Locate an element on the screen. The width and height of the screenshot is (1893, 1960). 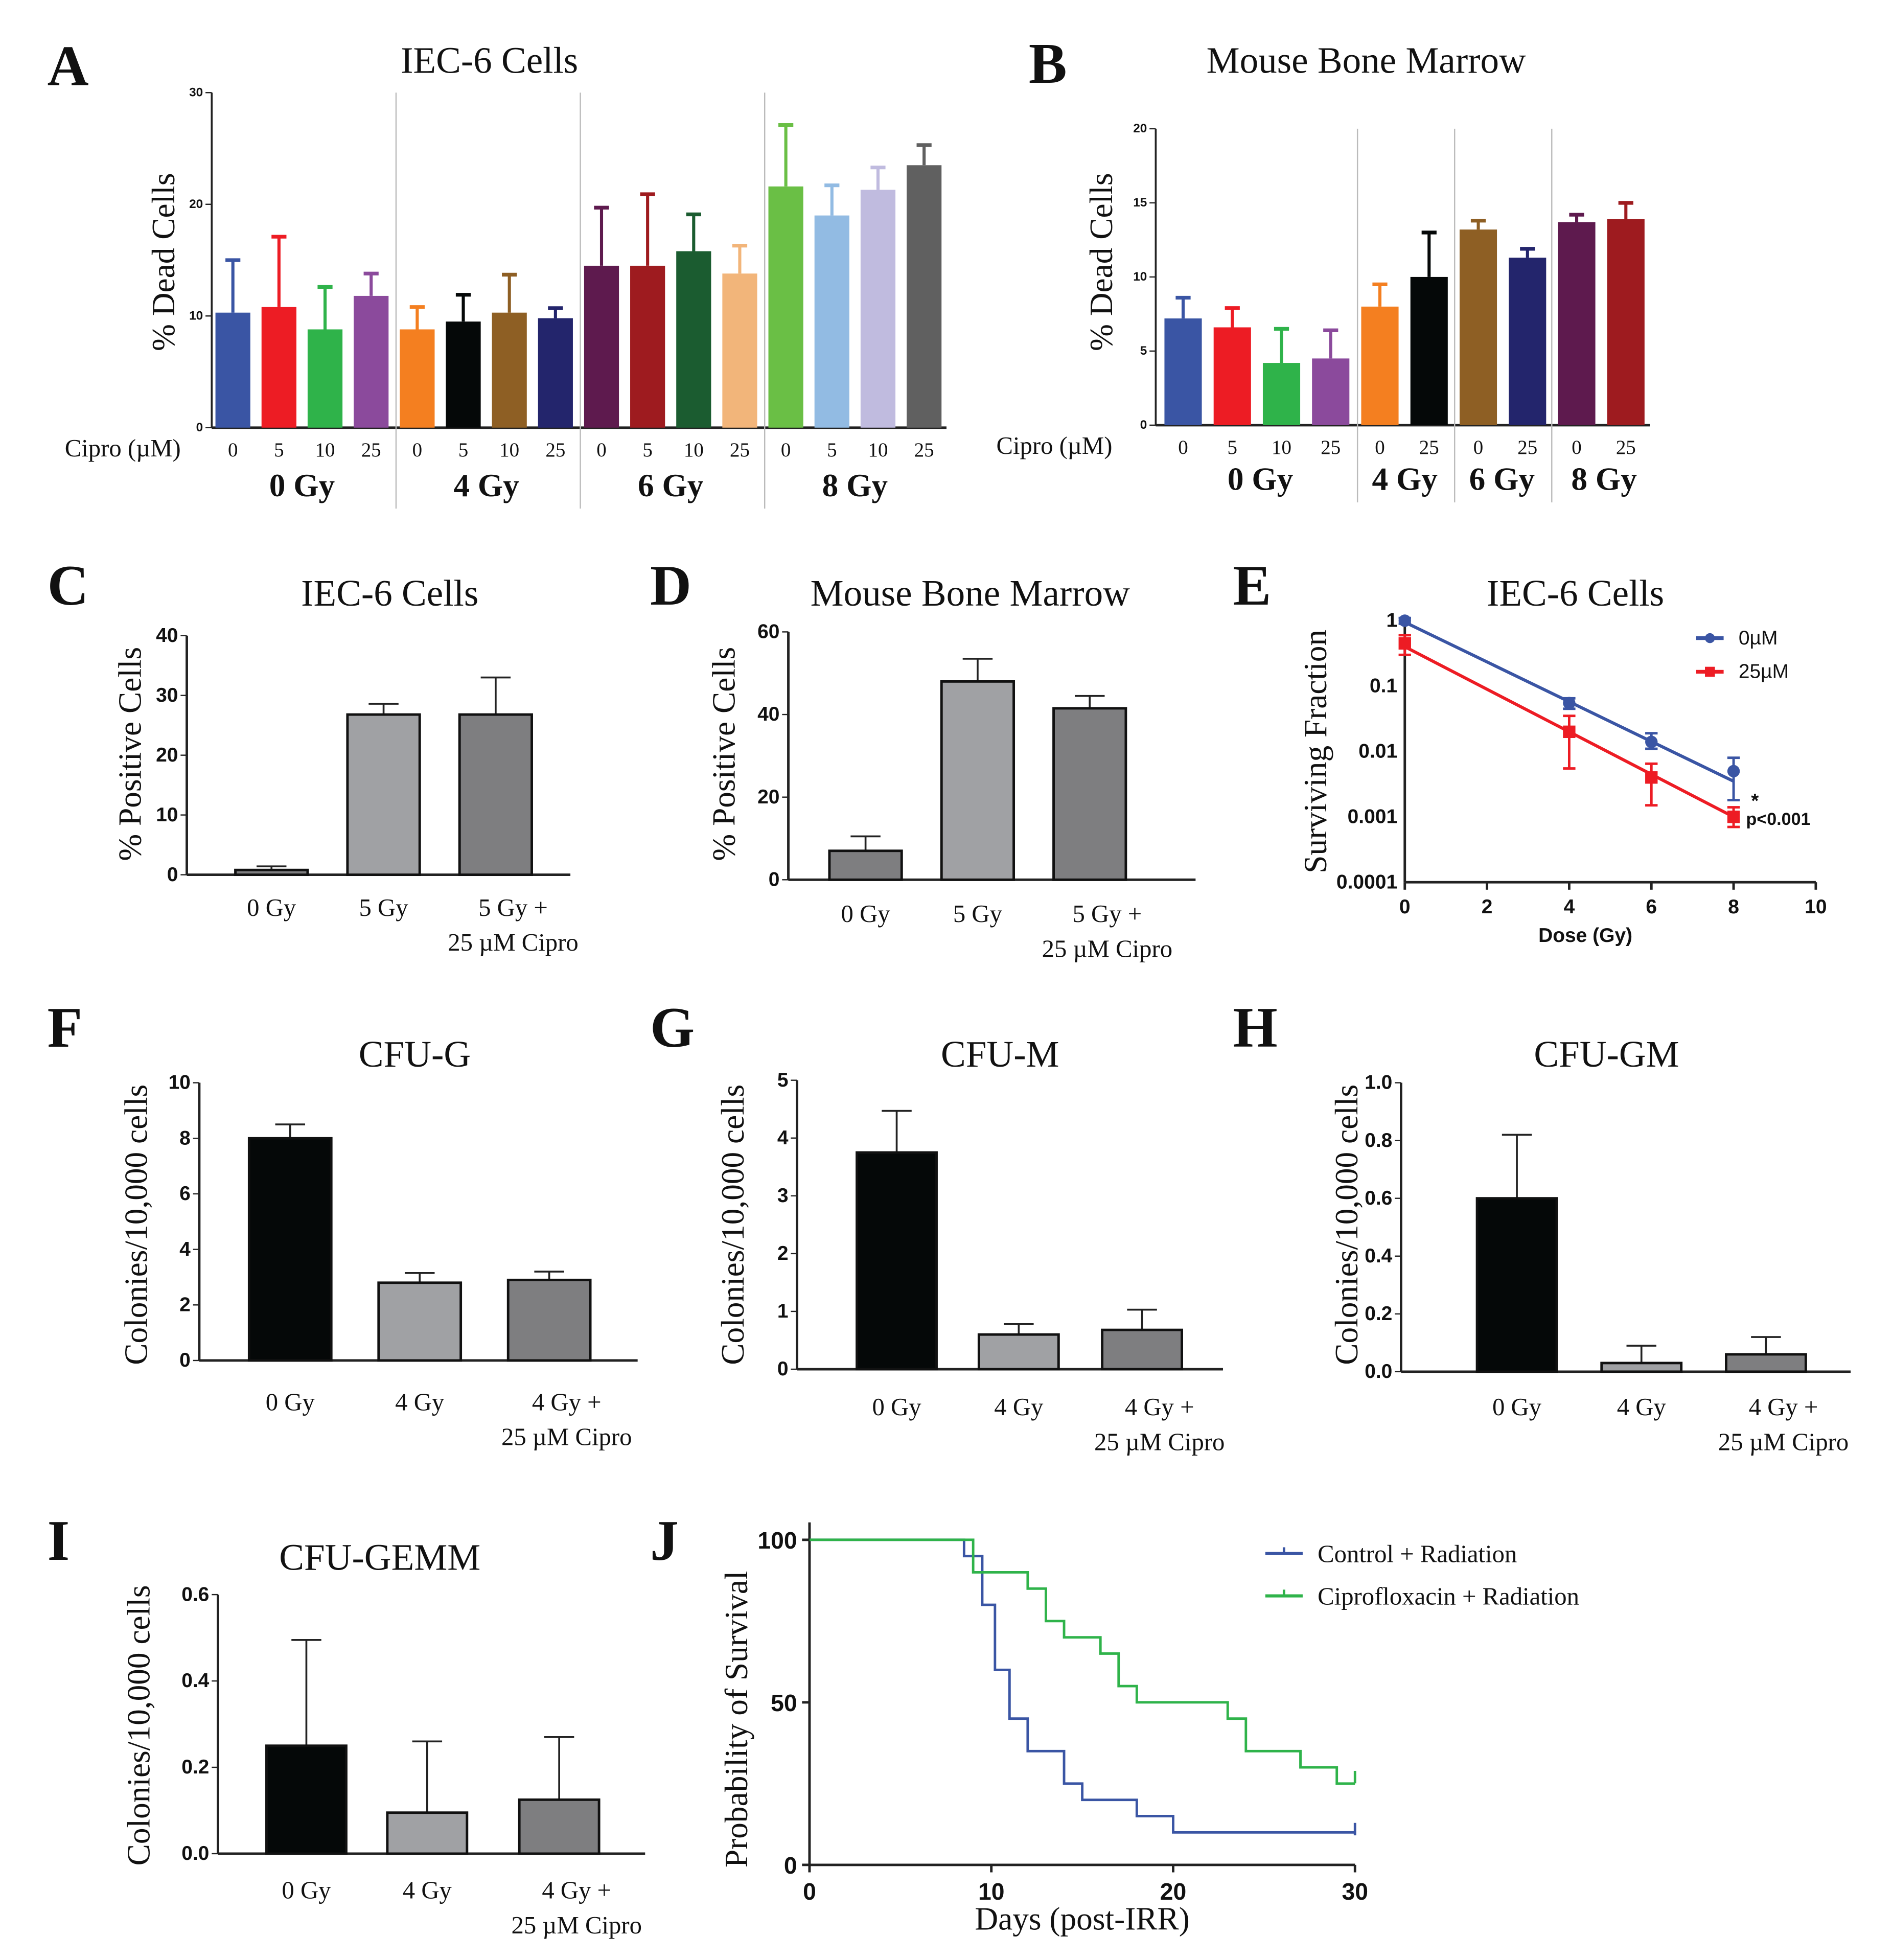
group-label: 0 Gy is located at coordinates (302, 486).